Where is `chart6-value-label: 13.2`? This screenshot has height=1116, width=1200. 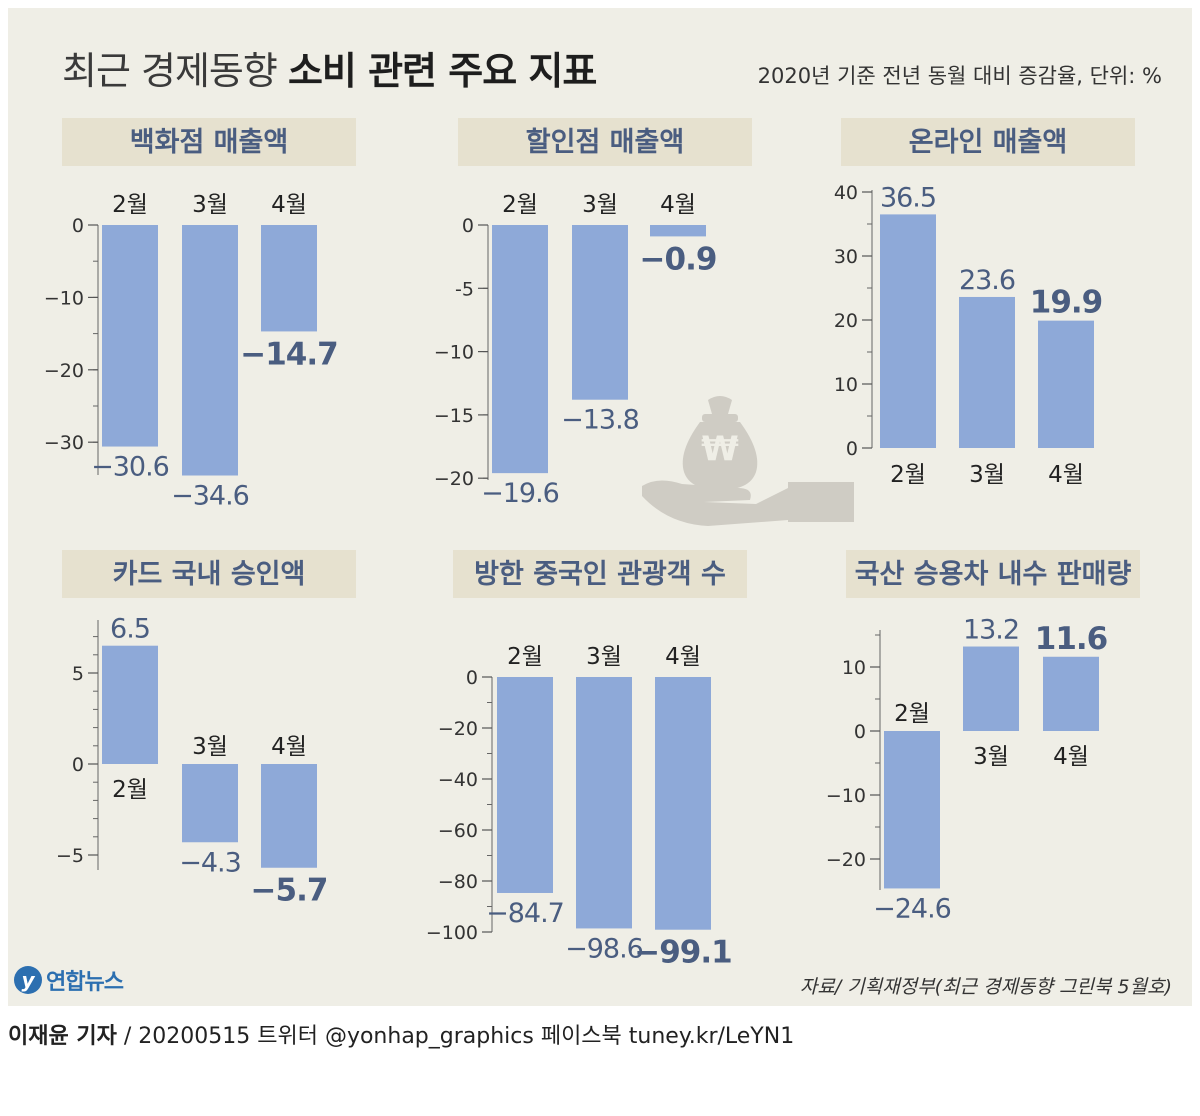 chart6-value-label: 13.2 is located at coordinates (991, 630).